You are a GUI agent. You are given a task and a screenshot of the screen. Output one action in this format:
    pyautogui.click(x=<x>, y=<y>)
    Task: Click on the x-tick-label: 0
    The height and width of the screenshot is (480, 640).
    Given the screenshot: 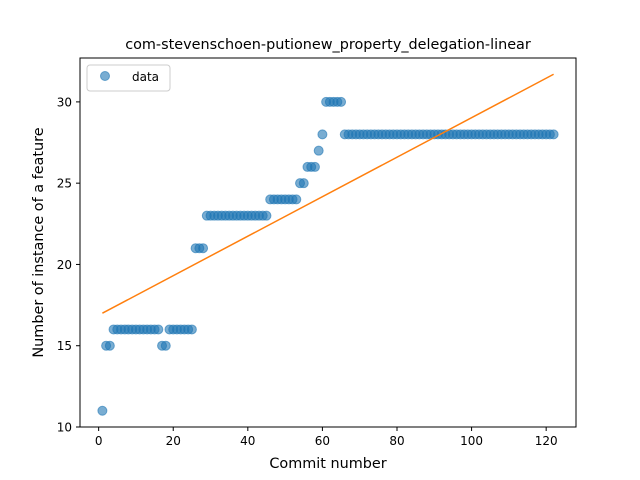 What is the action you would take?
    pyautogui.click(x=99, y=441)
    